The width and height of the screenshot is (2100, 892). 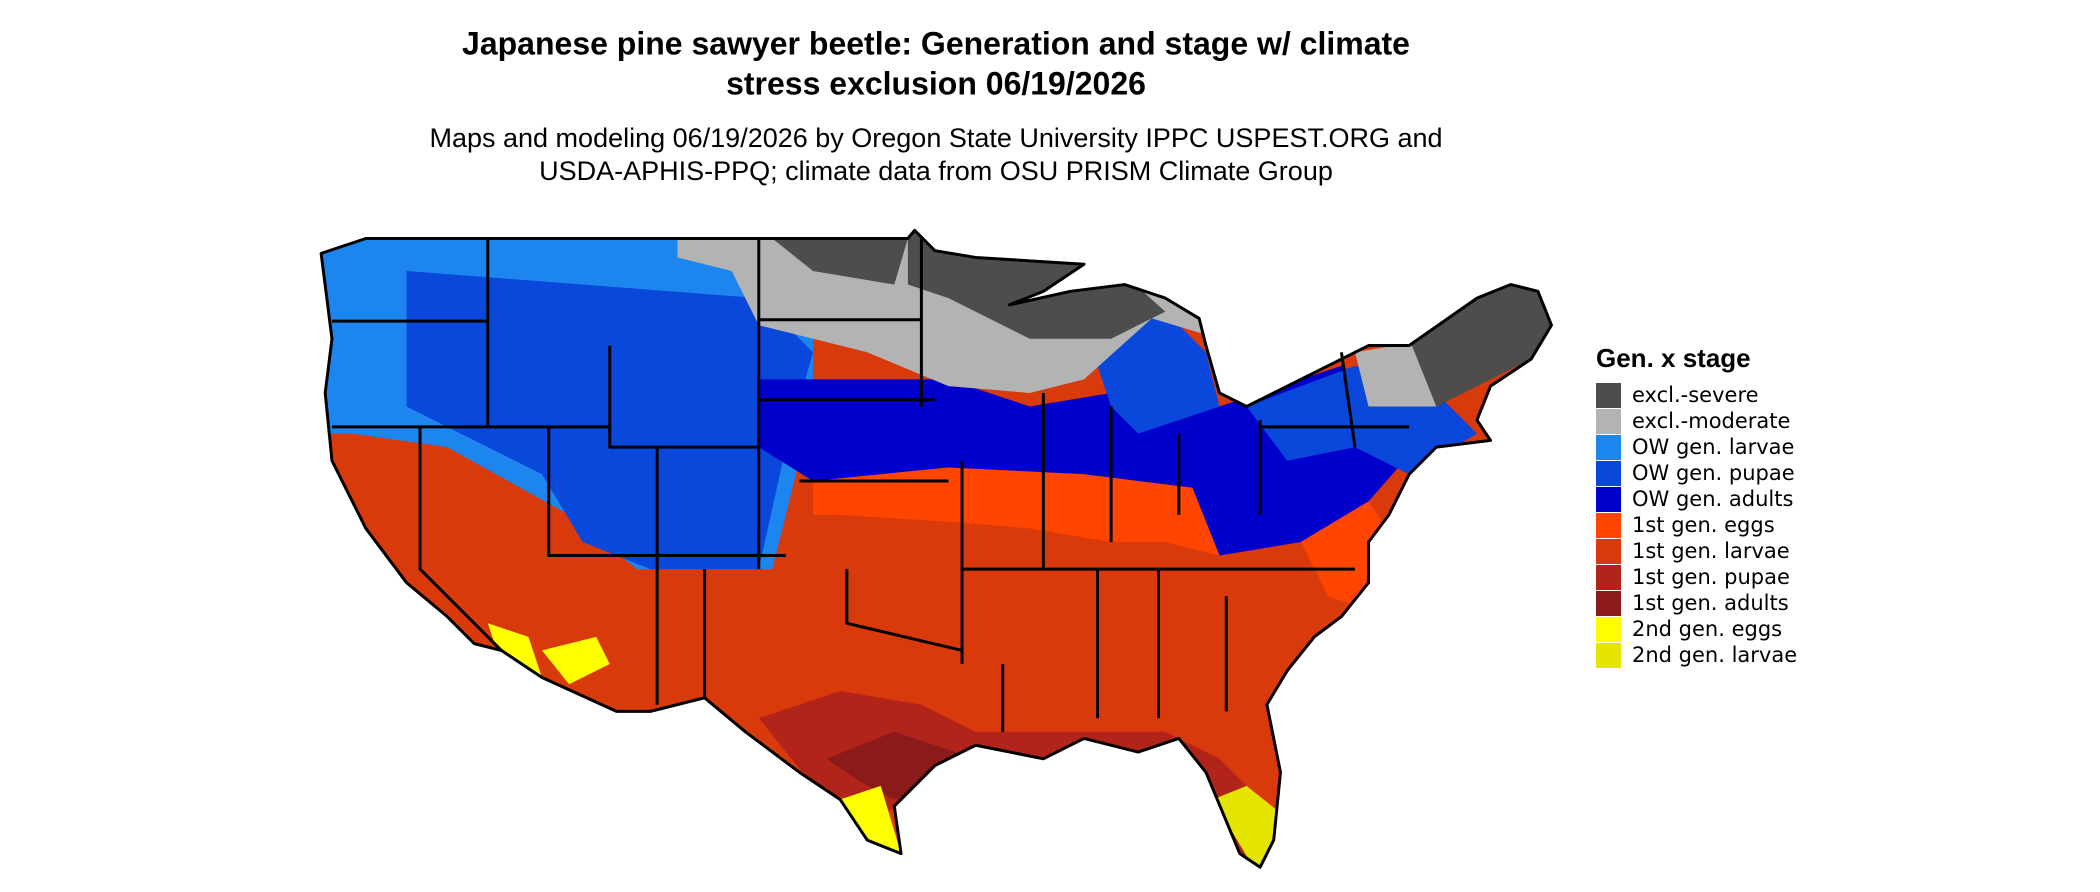 I want to click on legend-label: OW gen. larvae, so click(x=1713, y=447).